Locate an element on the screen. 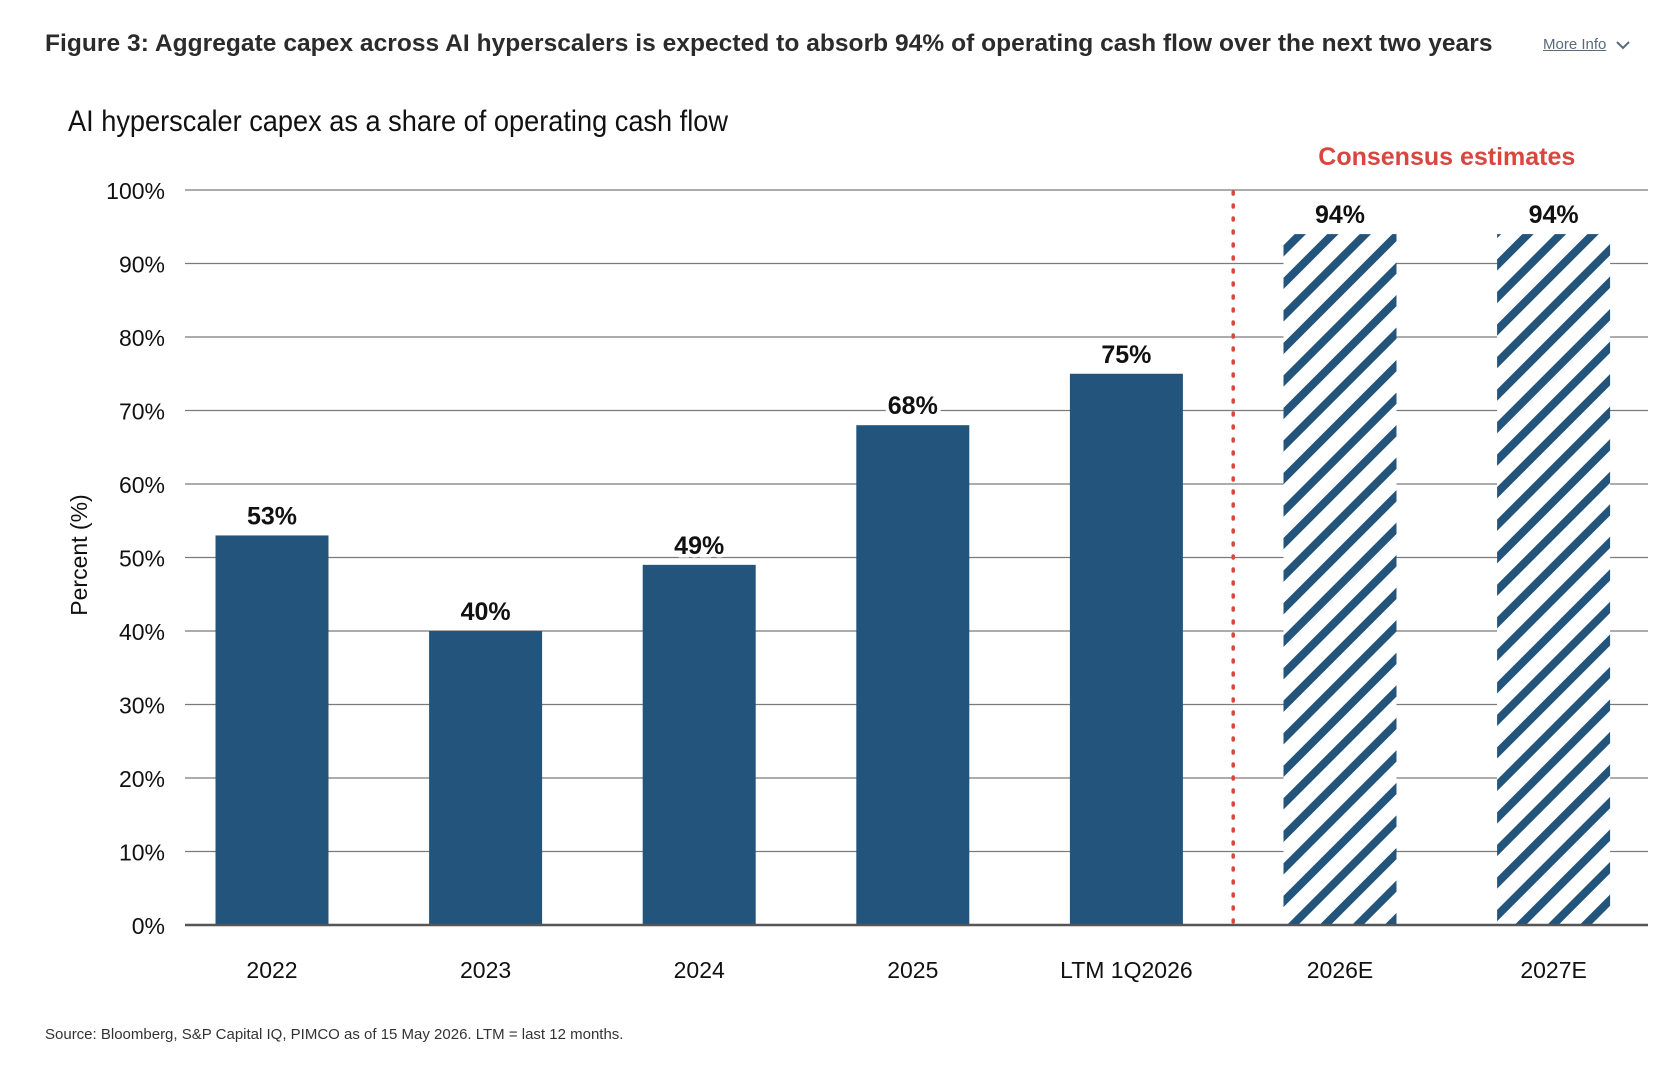  y-axis-label: Percent (%) is located at coordinates (79, 554).